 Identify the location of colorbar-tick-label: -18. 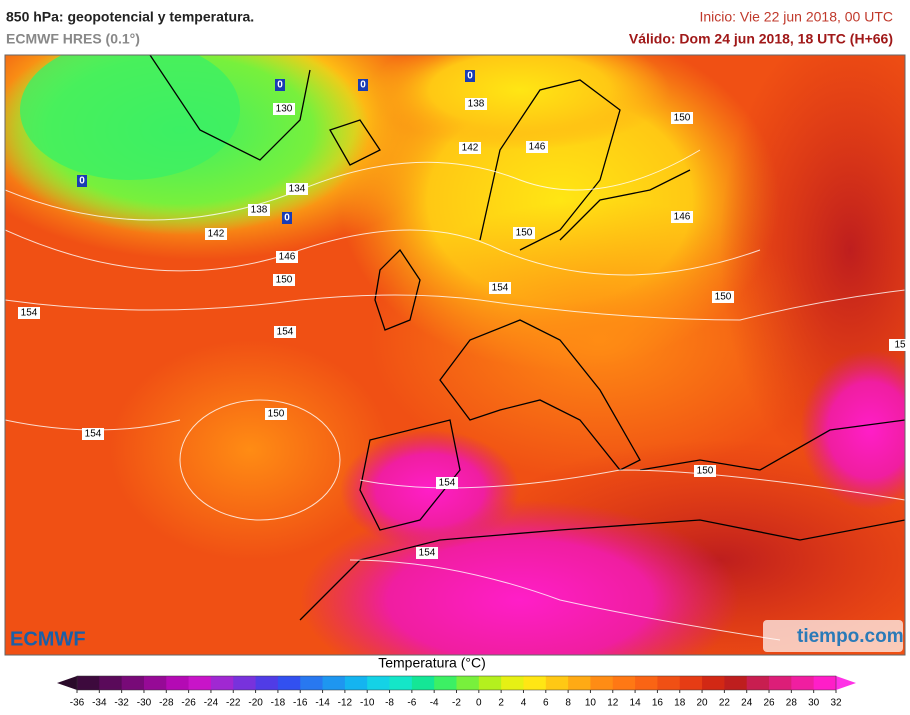
(278, 703).